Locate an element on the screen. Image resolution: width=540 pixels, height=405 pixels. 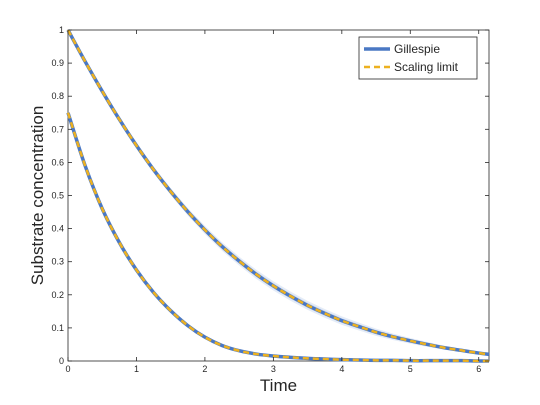
y-tick-label: 0.2 is located at coordinates (57, 295).